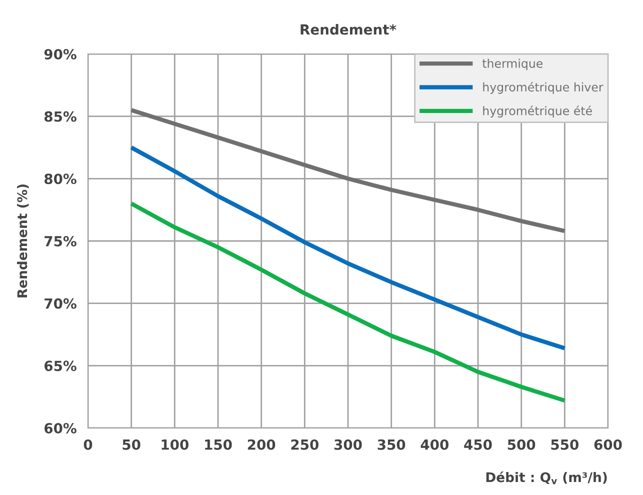 The width and height of the screenshot is (643, 495). Describe the element at coordinates (564, 444) in the screenshot. I see `x-tick-label: 550` at that location.